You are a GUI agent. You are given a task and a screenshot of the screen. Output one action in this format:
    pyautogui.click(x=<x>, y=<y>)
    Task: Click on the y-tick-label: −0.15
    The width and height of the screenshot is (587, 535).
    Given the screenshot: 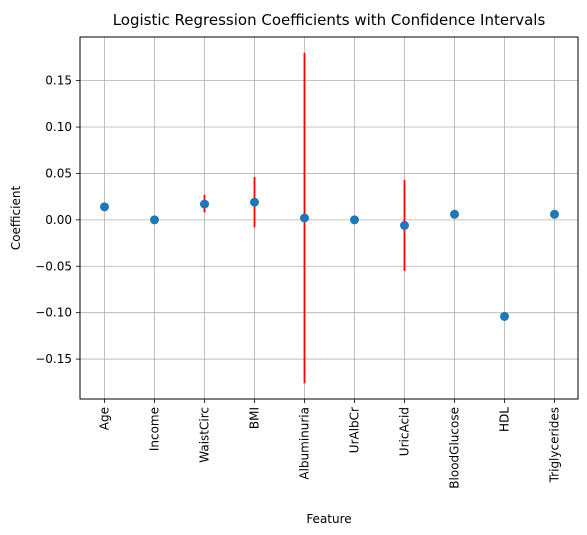 What is the action you would take?
    pyautogui.click(x=53, y=359)
    